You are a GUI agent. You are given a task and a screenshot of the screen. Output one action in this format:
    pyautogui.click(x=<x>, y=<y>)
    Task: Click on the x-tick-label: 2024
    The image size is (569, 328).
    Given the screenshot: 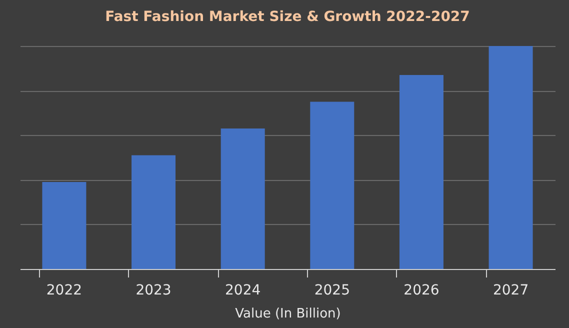 What is the action you would take?
    pyautogui.click(x=243, y=290)
    